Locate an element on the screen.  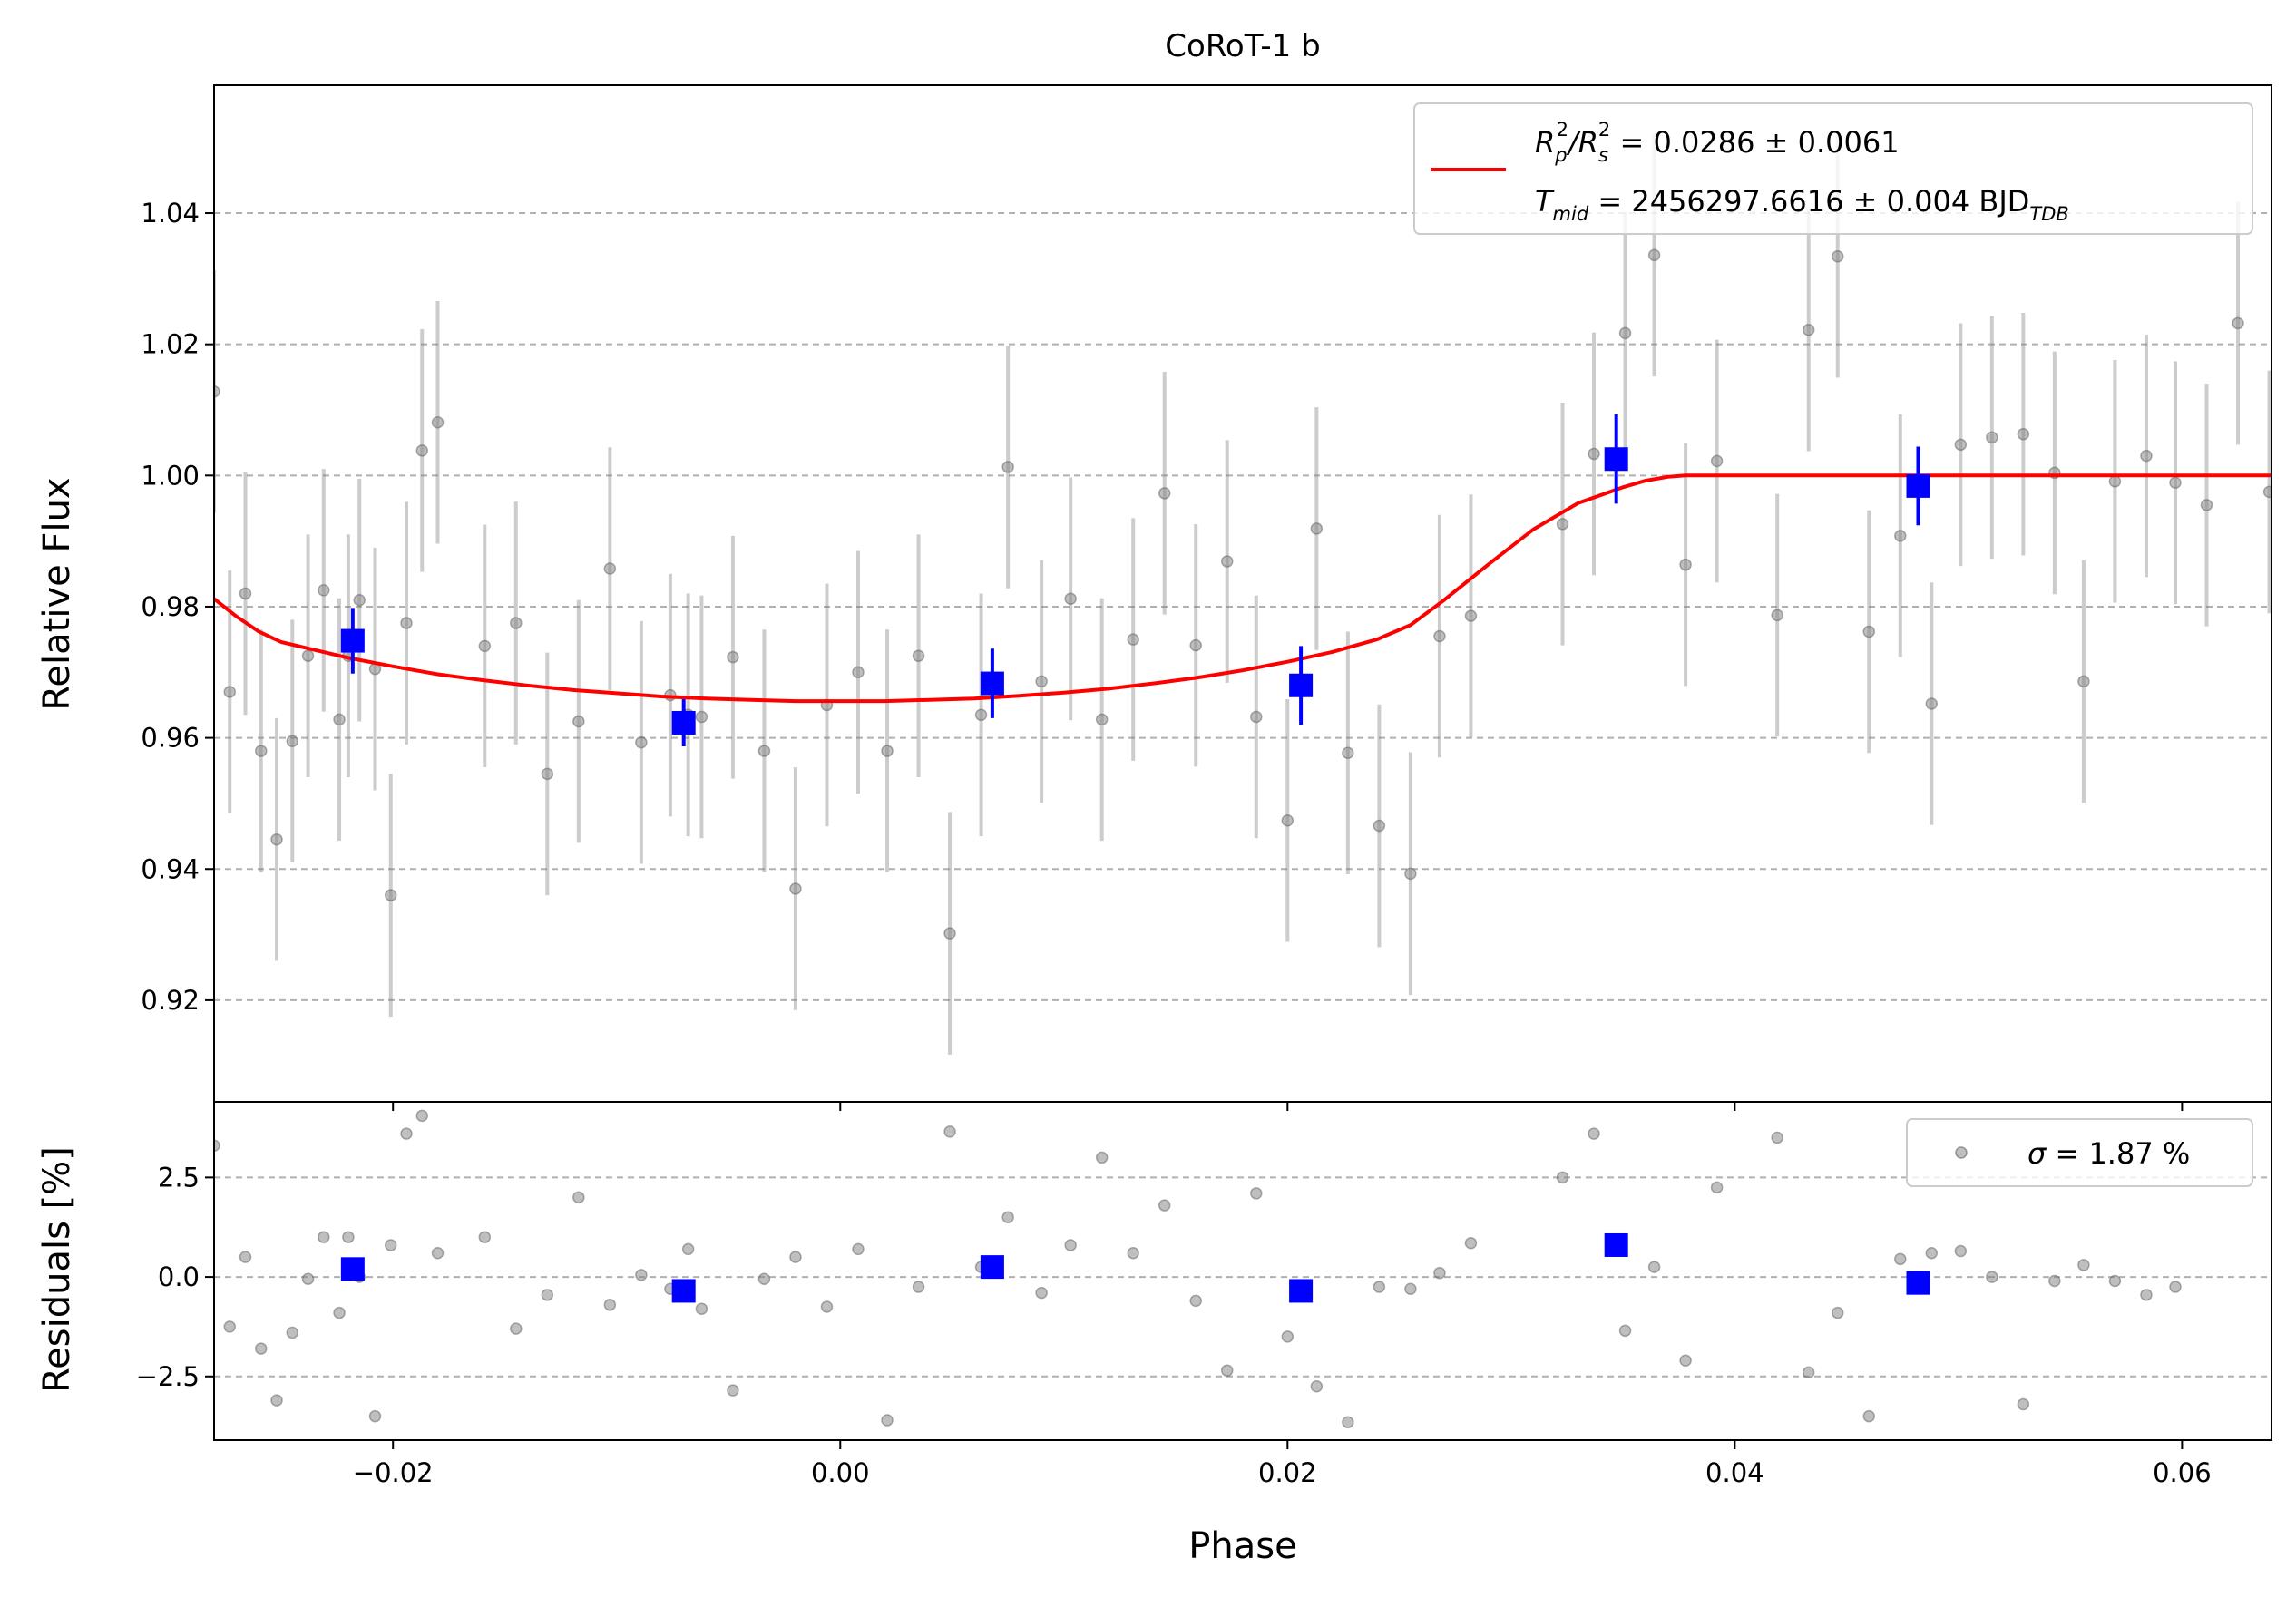
model-line is located at coordinates (1243, 588).